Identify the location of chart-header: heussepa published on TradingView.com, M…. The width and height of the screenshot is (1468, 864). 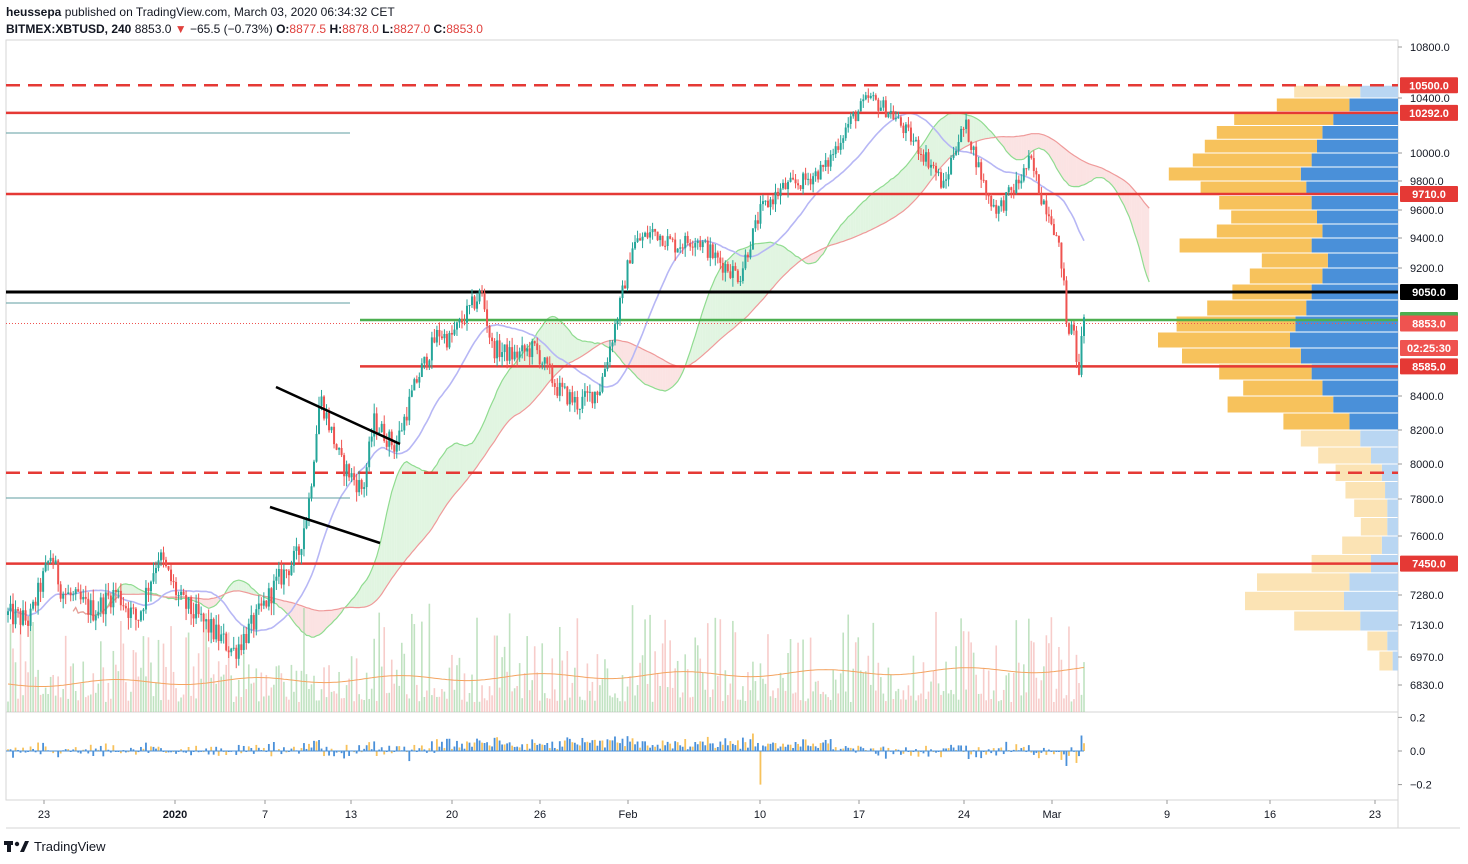
(696, 22).